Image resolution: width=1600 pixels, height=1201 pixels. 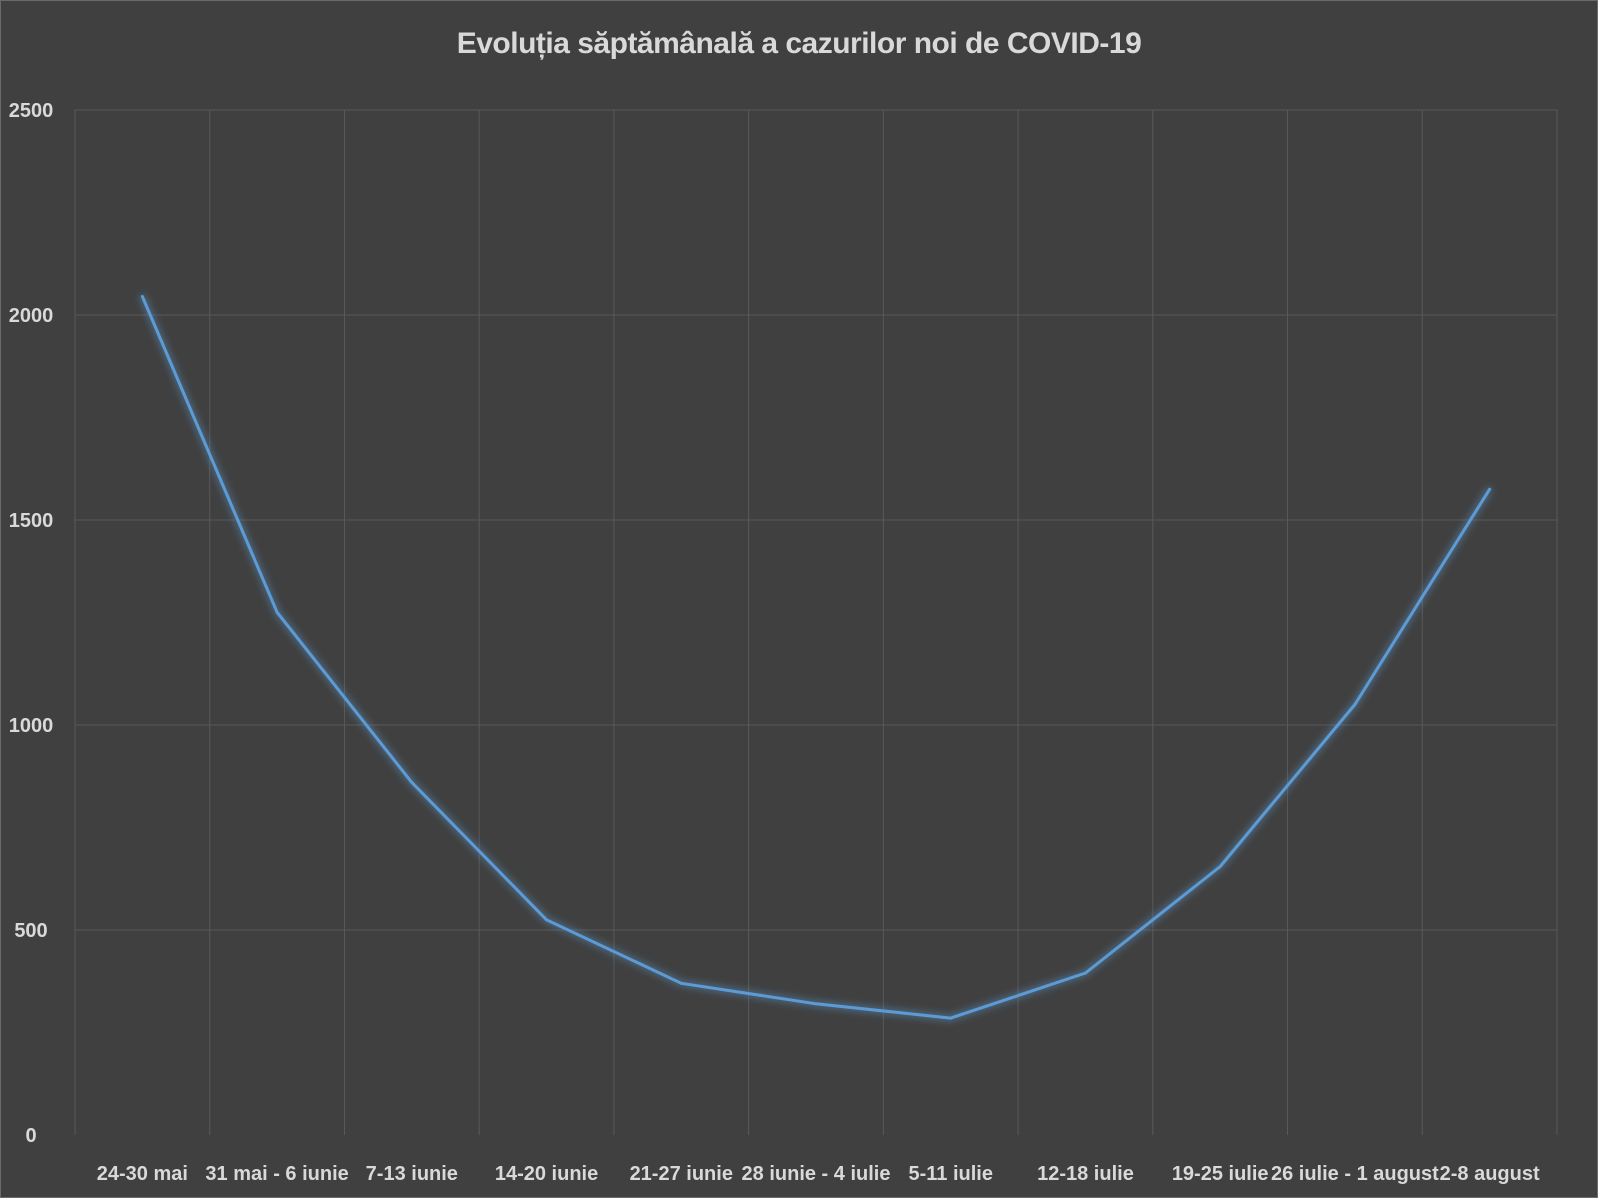 I want to click on x-tick-label: 28 iunie - 4 iulie, so click(x=816, y=1174).